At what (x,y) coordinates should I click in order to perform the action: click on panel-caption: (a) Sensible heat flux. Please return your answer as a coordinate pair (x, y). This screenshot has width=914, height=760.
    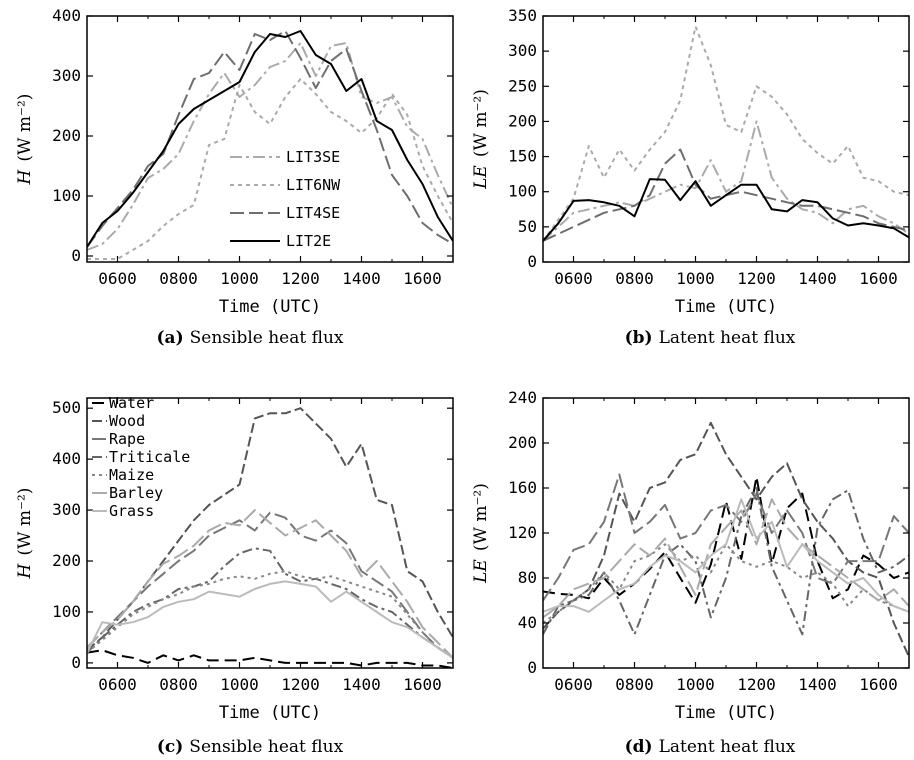
    Looking at the image, I should click on (250, 338).